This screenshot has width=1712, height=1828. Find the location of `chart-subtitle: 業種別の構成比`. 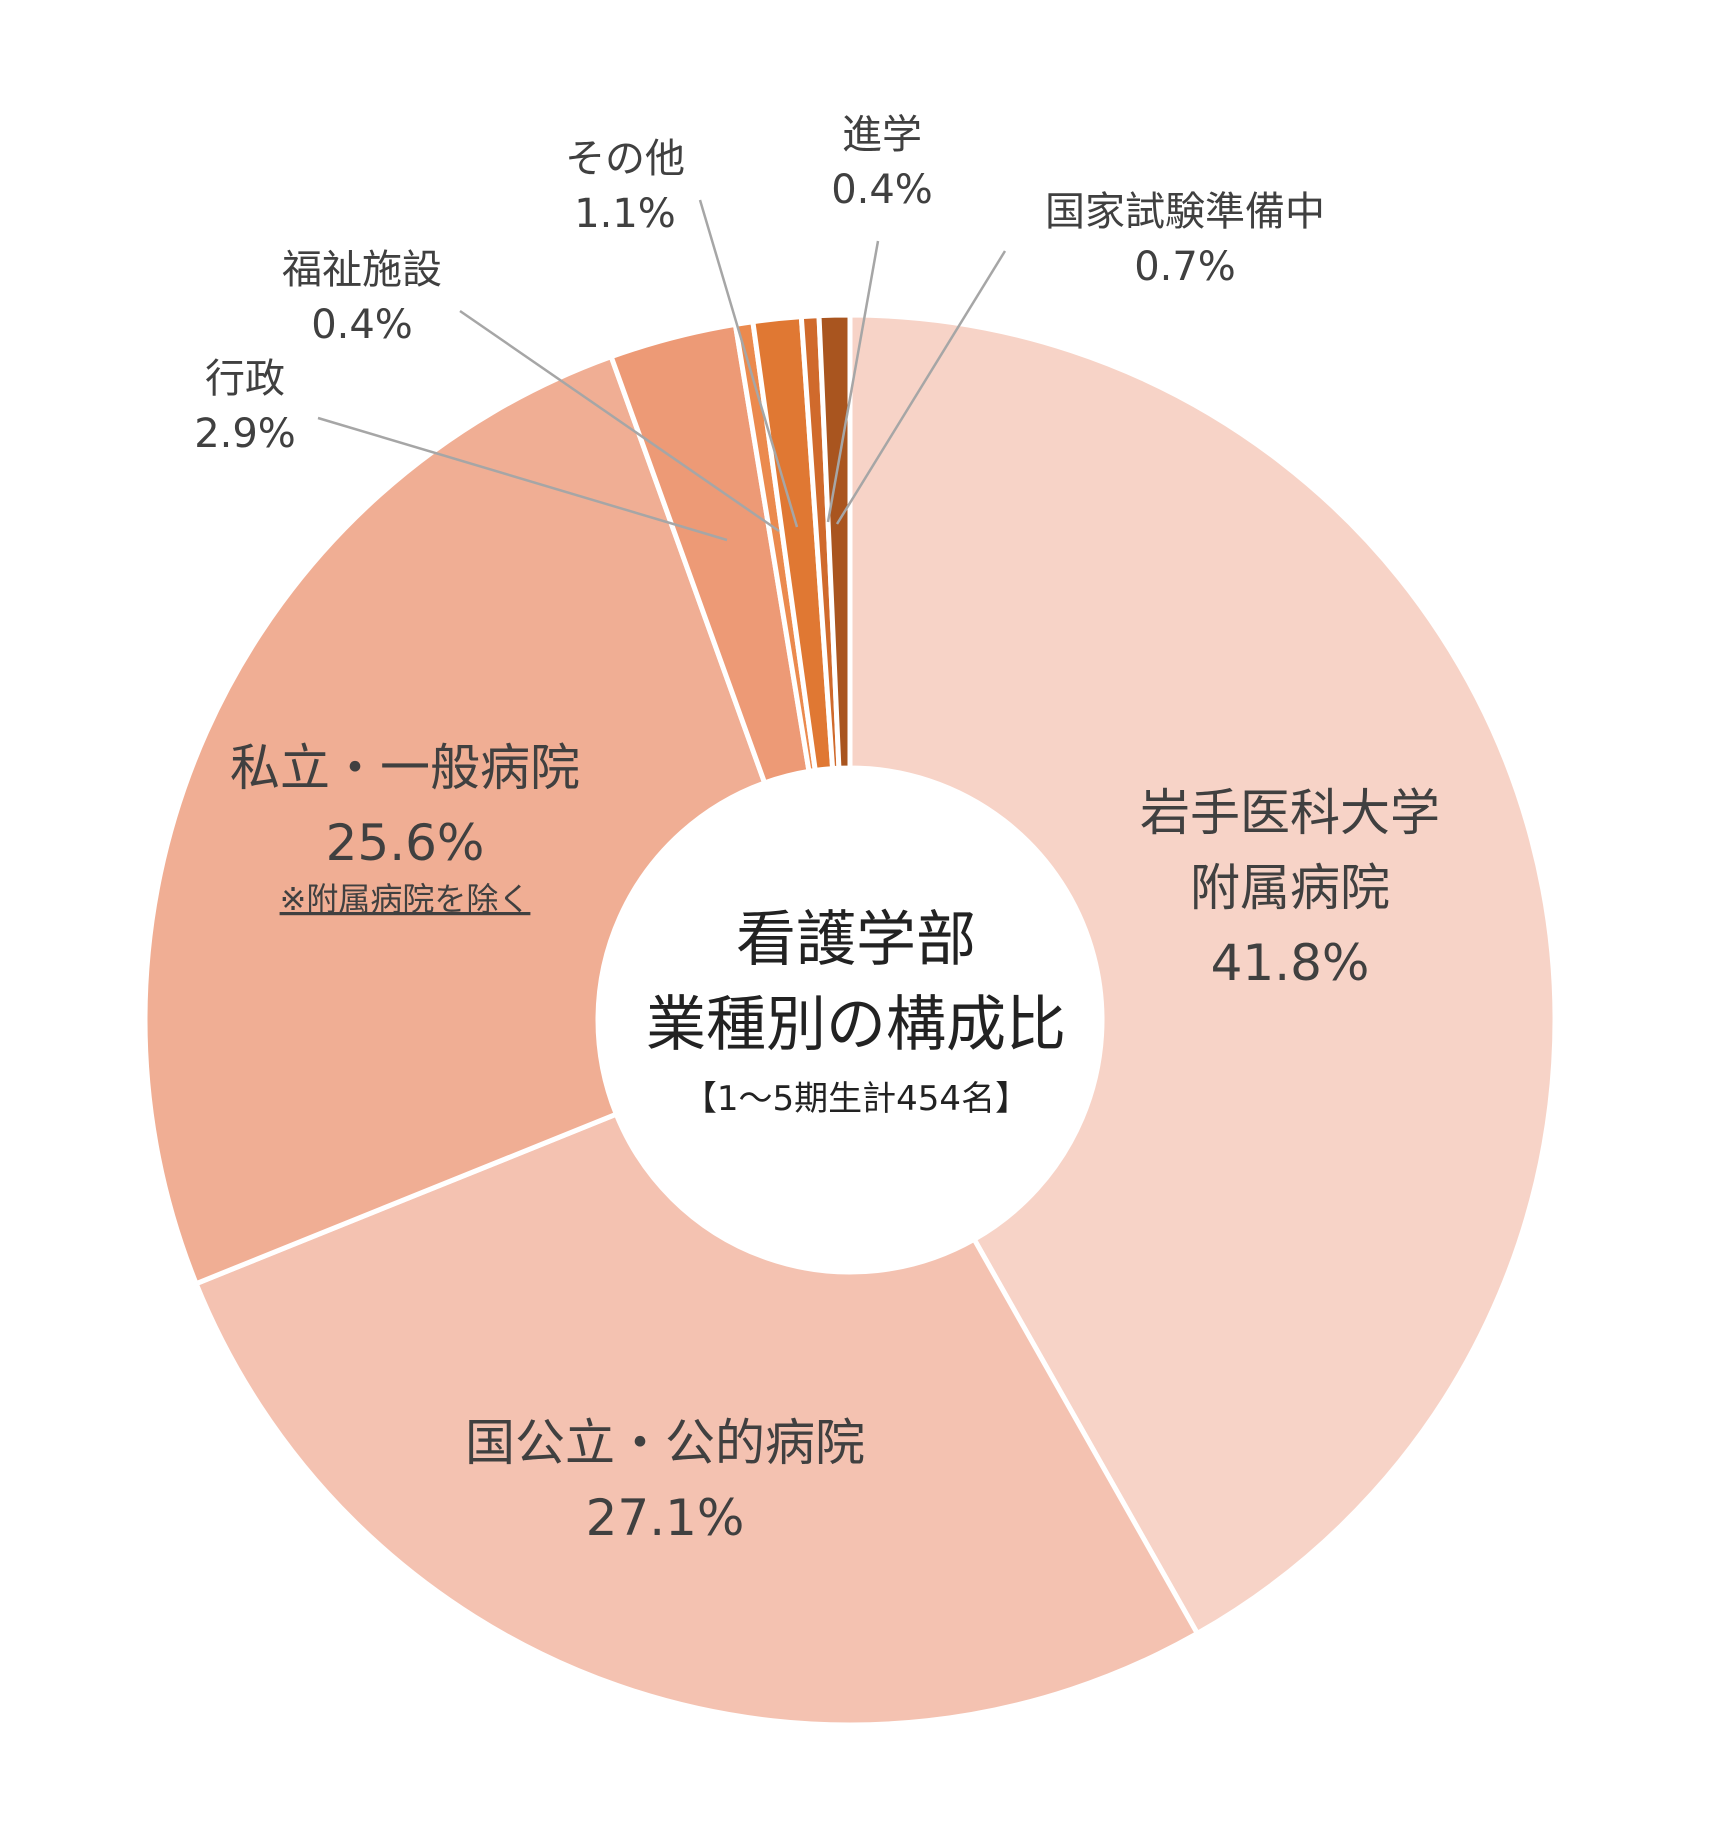

chart-subtitle: 業種別の構成比 is located at coordinates (856, 1025).